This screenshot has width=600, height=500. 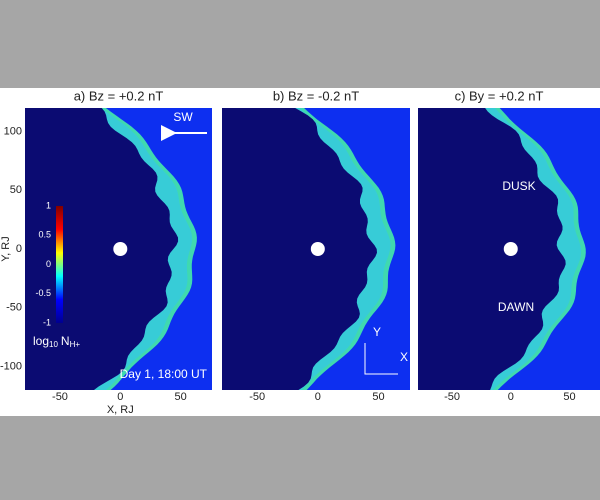 I want to click on colorbar-label-part: 10, so click(x=53, y=344).